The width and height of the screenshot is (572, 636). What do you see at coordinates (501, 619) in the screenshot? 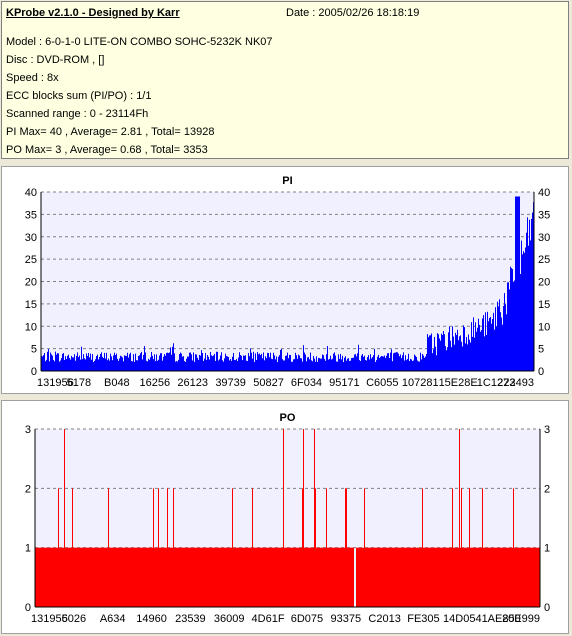
I see `x-tick-label: 1AE850` at bounding box center [501, 619].